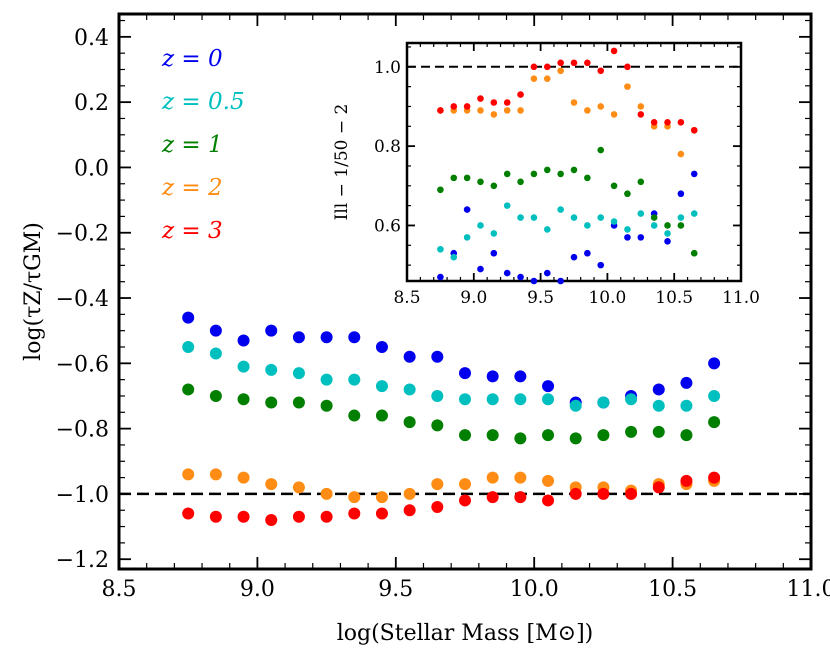  I want to click on legend-entry: z = 3, so click(192, 231).